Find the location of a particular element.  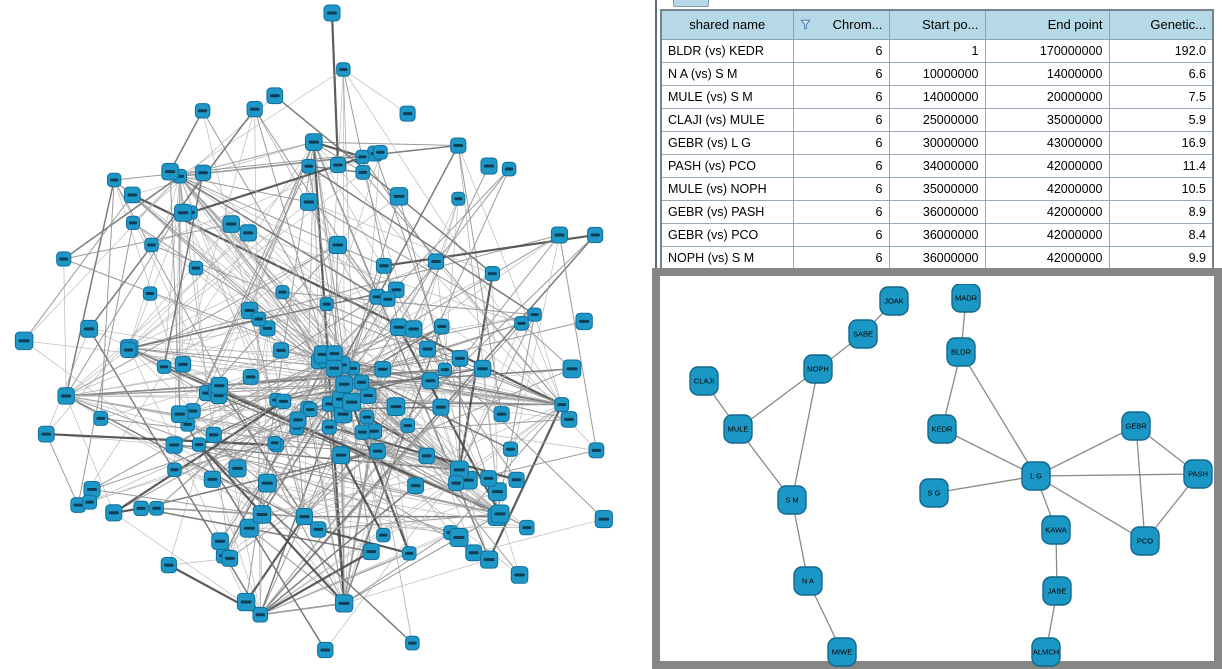

node-MADR: MADR is located at coordinates (966, 298).